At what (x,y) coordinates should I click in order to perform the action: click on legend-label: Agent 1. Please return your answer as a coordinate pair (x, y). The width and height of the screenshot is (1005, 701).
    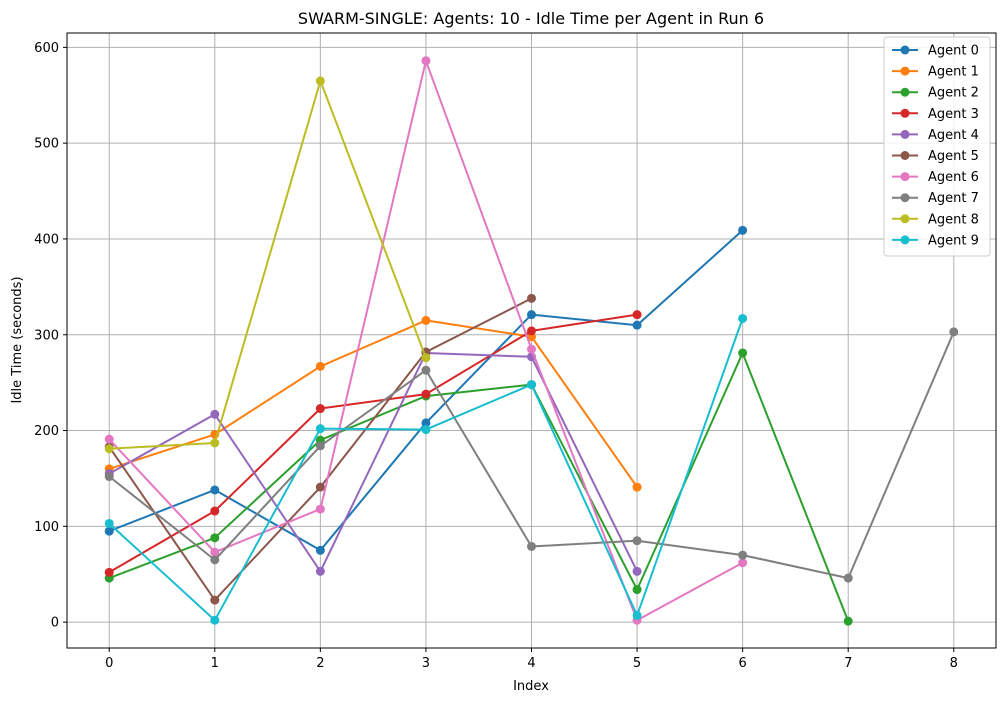
    Looking at the image, I should click on (953, 72).